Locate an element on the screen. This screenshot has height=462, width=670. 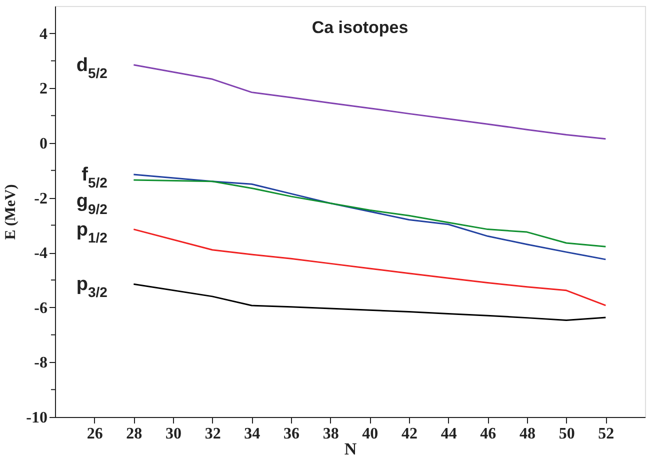
y-axis-title: E (MeV) is located at coordinates (11, 212).